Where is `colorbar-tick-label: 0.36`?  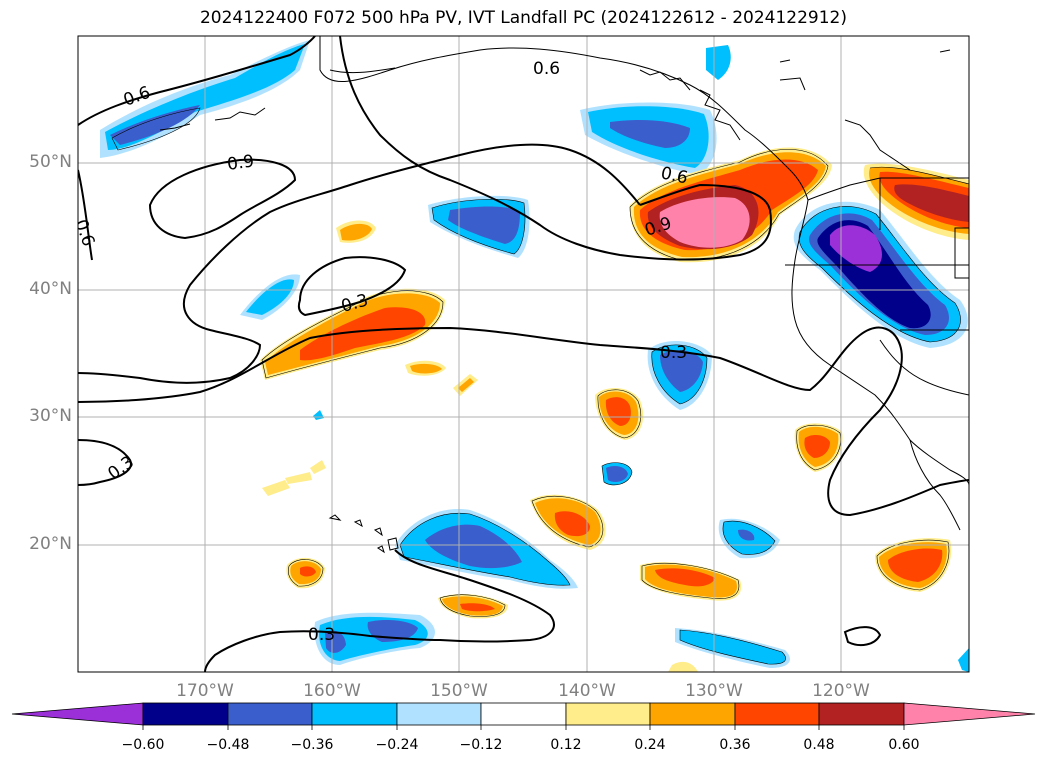 colorbar-tick-label: 0.36 is located at coordinates (735, 745).